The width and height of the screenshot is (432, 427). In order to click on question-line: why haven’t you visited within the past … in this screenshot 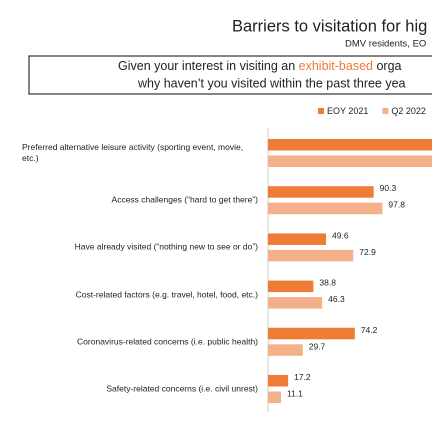, I will do `click(271, 83)`.